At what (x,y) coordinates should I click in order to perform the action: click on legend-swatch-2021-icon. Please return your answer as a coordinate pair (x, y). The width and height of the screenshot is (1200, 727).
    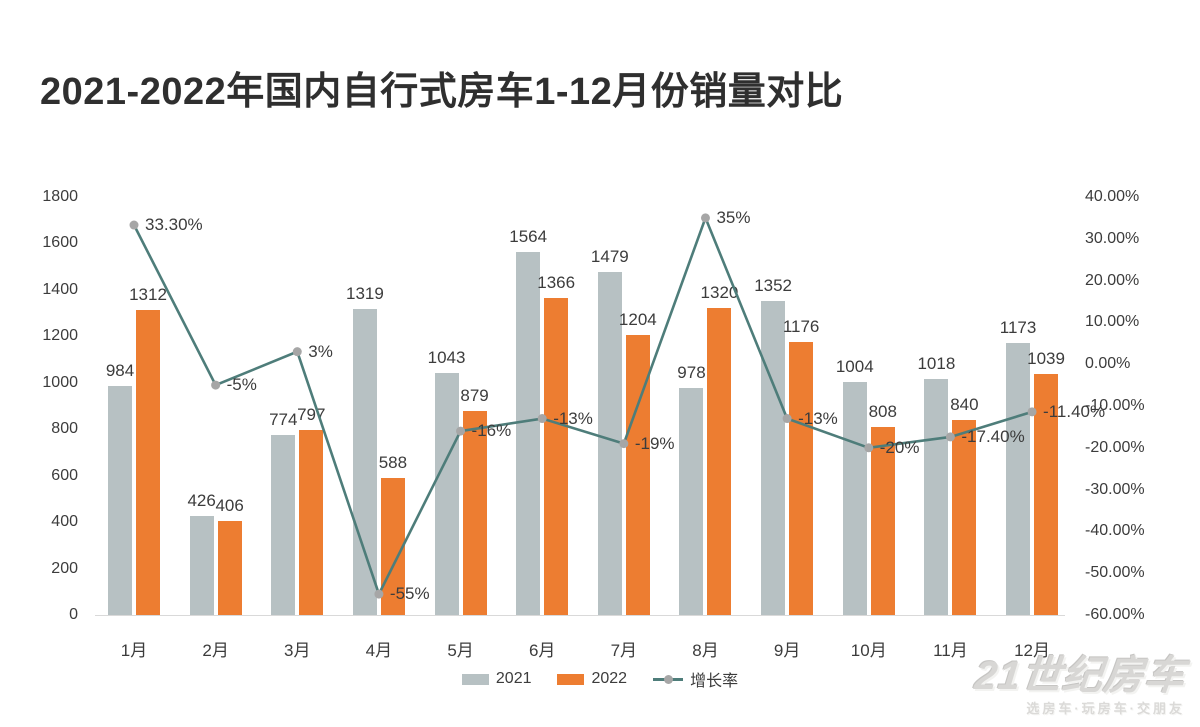
    Looking at the image, I should click on (475, 679).